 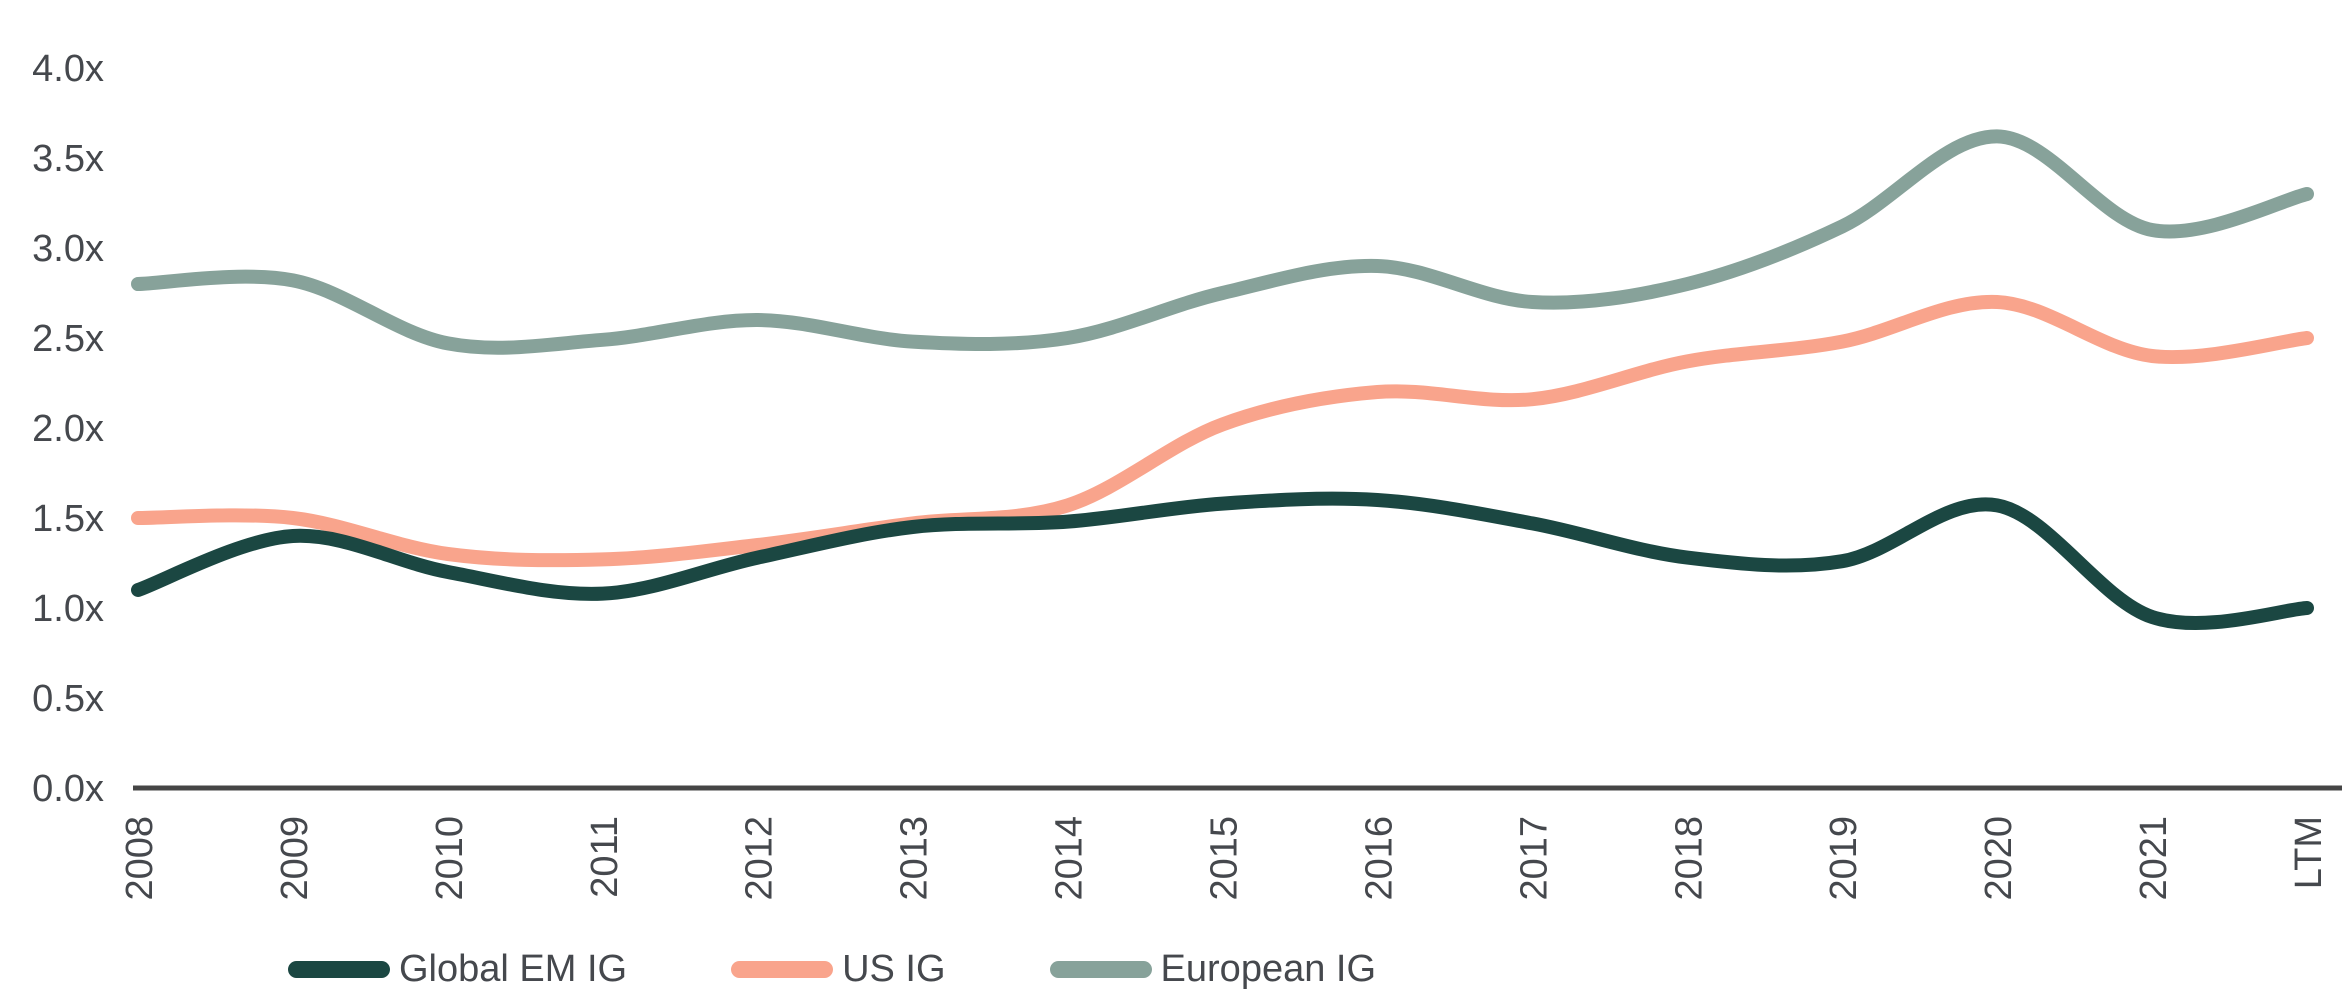 I want to click on y-axis-tick-label: 1.5x, so click(x=68, y=519).